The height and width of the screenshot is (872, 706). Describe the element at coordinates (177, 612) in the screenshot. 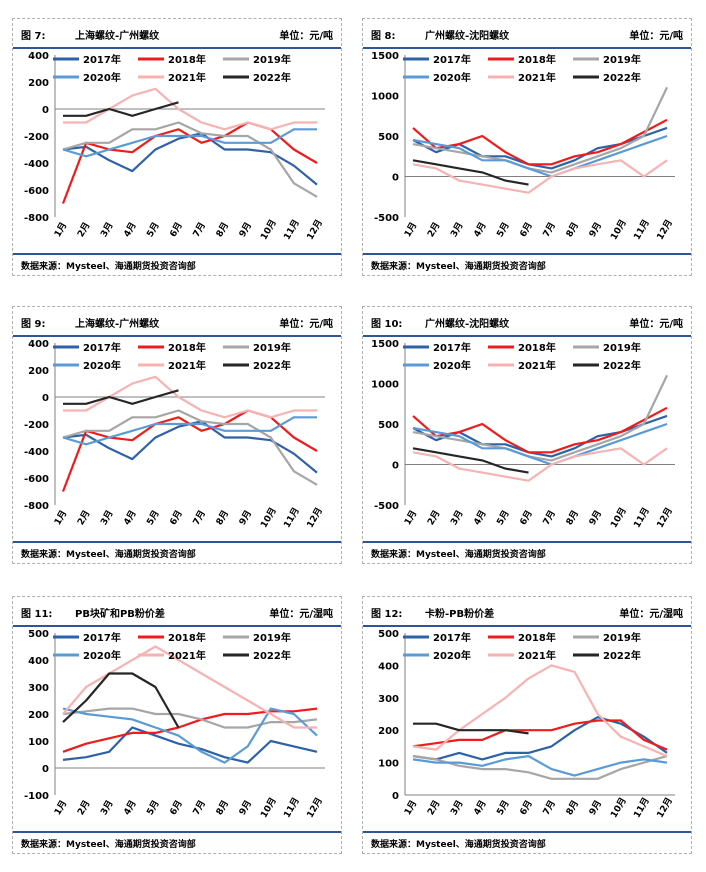

I see `chart-title-bar: 图 11: PB块矿和PB粉价差 单位：元/湿吨` at that location.